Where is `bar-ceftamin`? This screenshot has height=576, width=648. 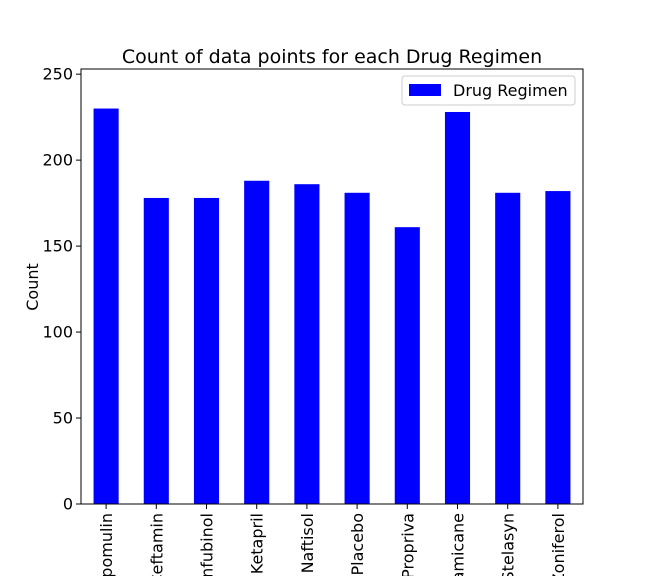
bar-ceftamin is located at coordinates (156, 350).